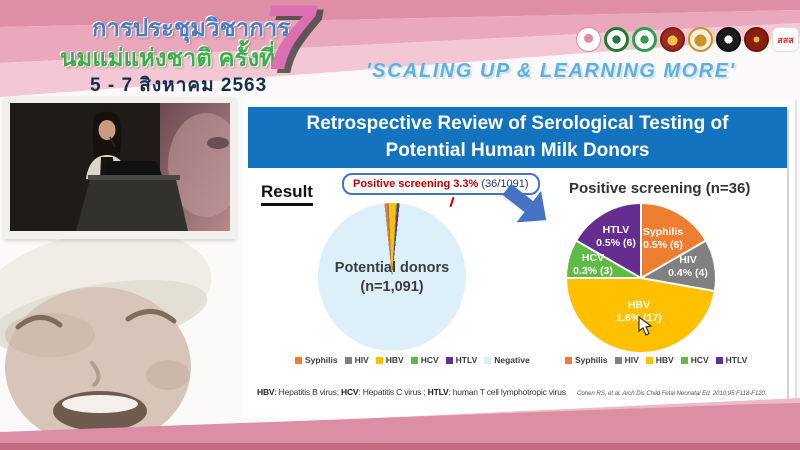 Image resolution: width=800 pixels, height=450 pixels. I want to click on pie-slice-separator, so click(641, 241).